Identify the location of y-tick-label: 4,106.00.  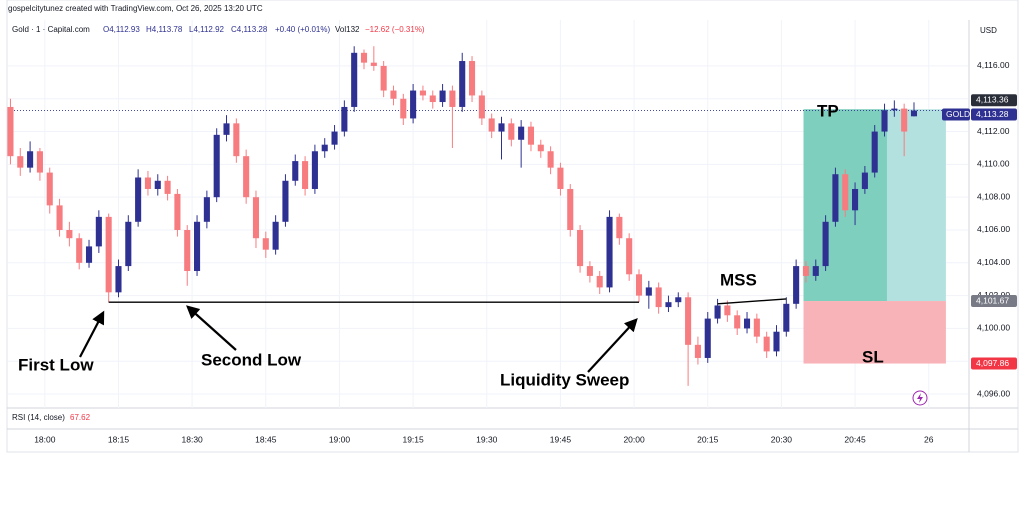
(993, 229).